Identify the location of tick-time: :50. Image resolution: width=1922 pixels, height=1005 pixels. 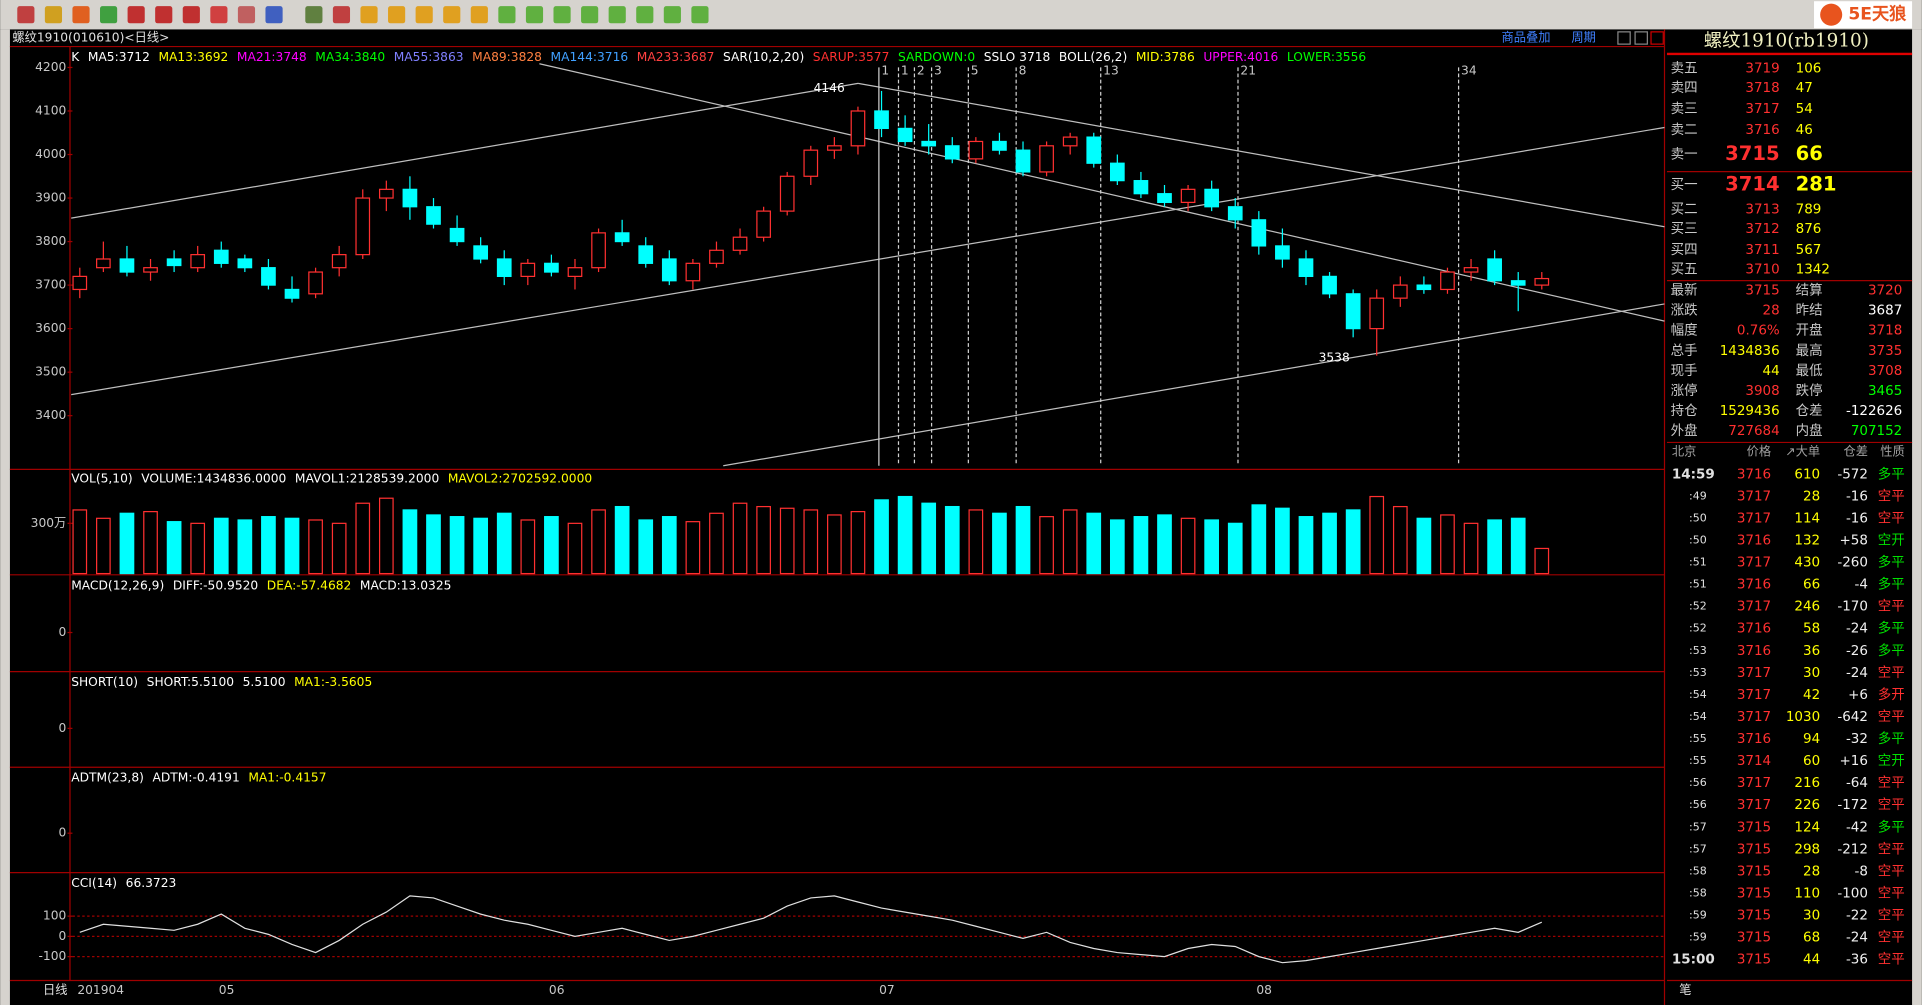
(1698, 539).